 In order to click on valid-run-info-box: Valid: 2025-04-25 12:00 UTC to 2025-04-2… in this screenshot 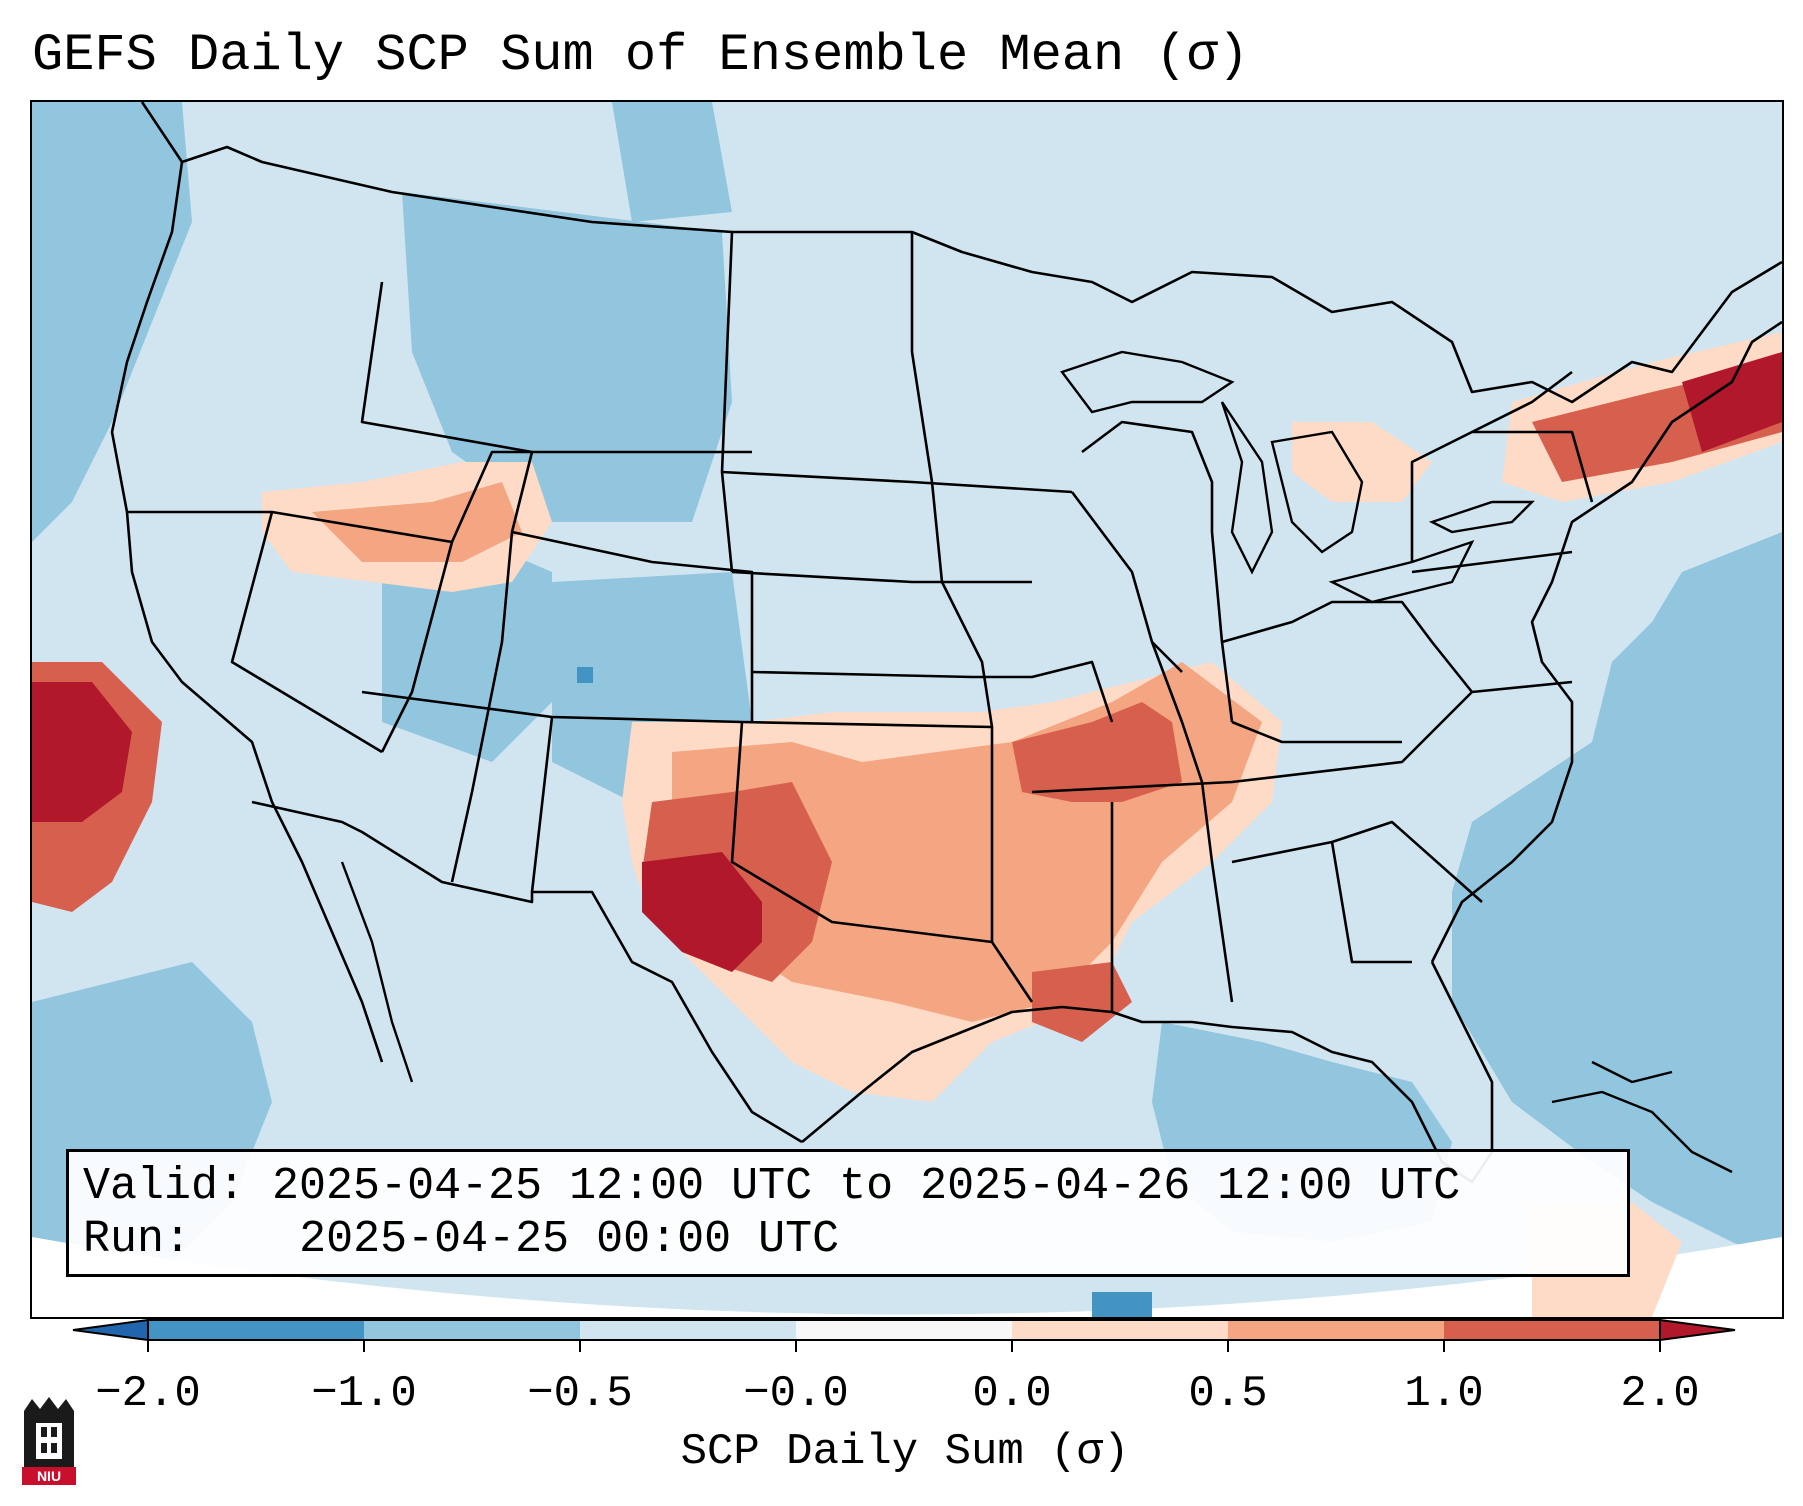, I will do `click(848, 1213)`.